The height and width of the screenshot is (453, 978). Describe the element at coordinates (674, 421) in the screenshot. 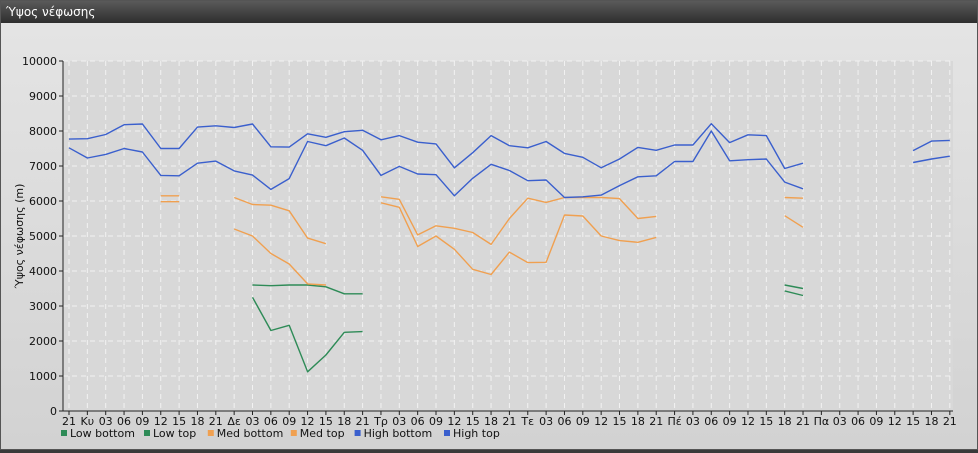

I see `x-tick-label: Πέ` at that location.